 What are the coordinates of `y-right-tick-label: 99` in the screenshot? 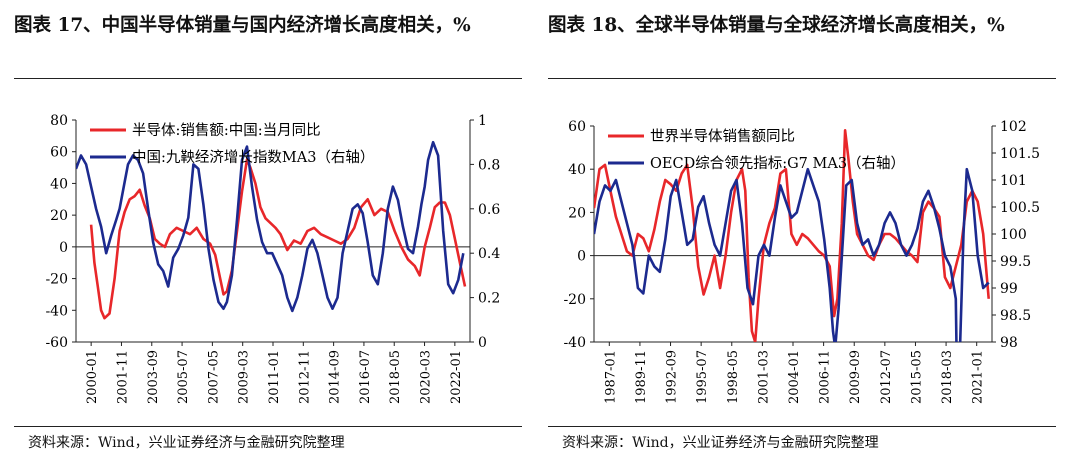 It's located at (1009, 289).